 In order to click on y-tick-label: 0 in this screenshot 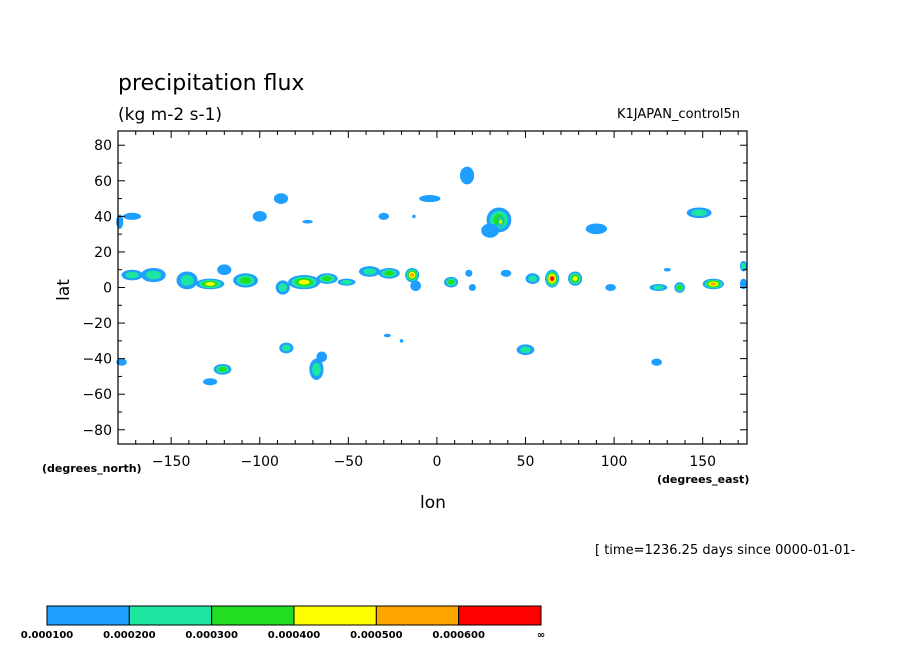, I will do `click(107, 289)`.